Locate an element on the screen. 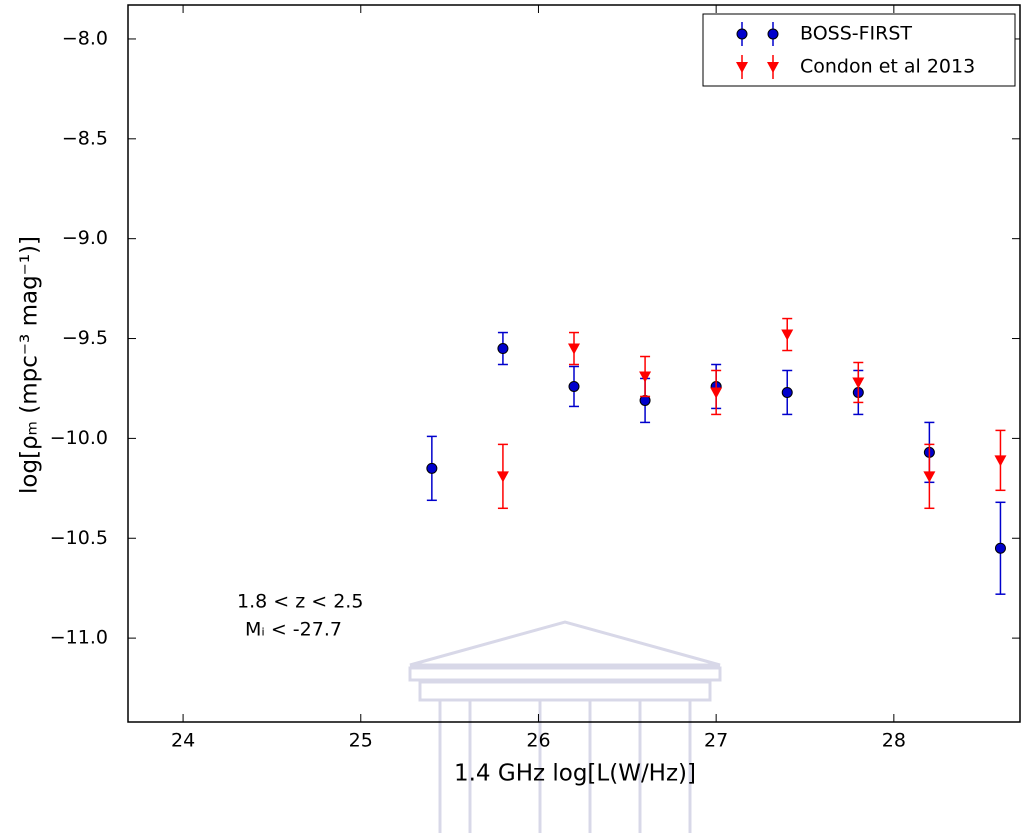 Image resolution: width=1022 pixels, height=833 pixels. legend-label: Condon et al 2013 is located at coordinates (887, 67).